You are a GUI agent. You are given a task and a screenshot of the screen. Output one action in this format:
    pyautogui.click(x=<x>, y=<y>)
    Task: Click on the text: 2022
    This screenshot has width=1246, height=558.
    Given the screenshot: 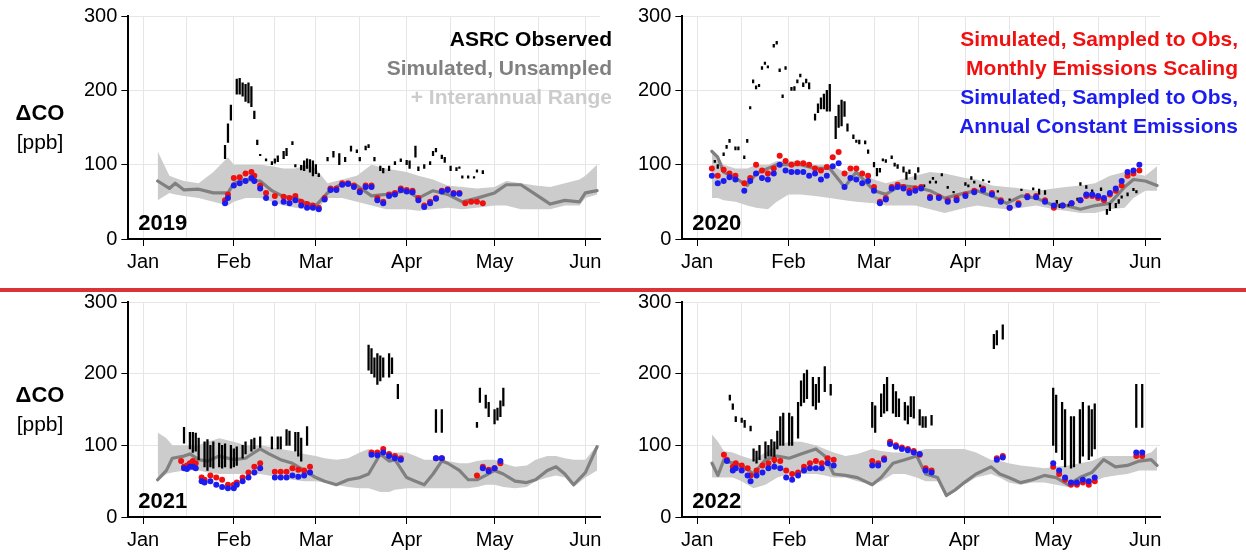 What is the action you would take?
    pyautogui.click(x=717, y=500)
    